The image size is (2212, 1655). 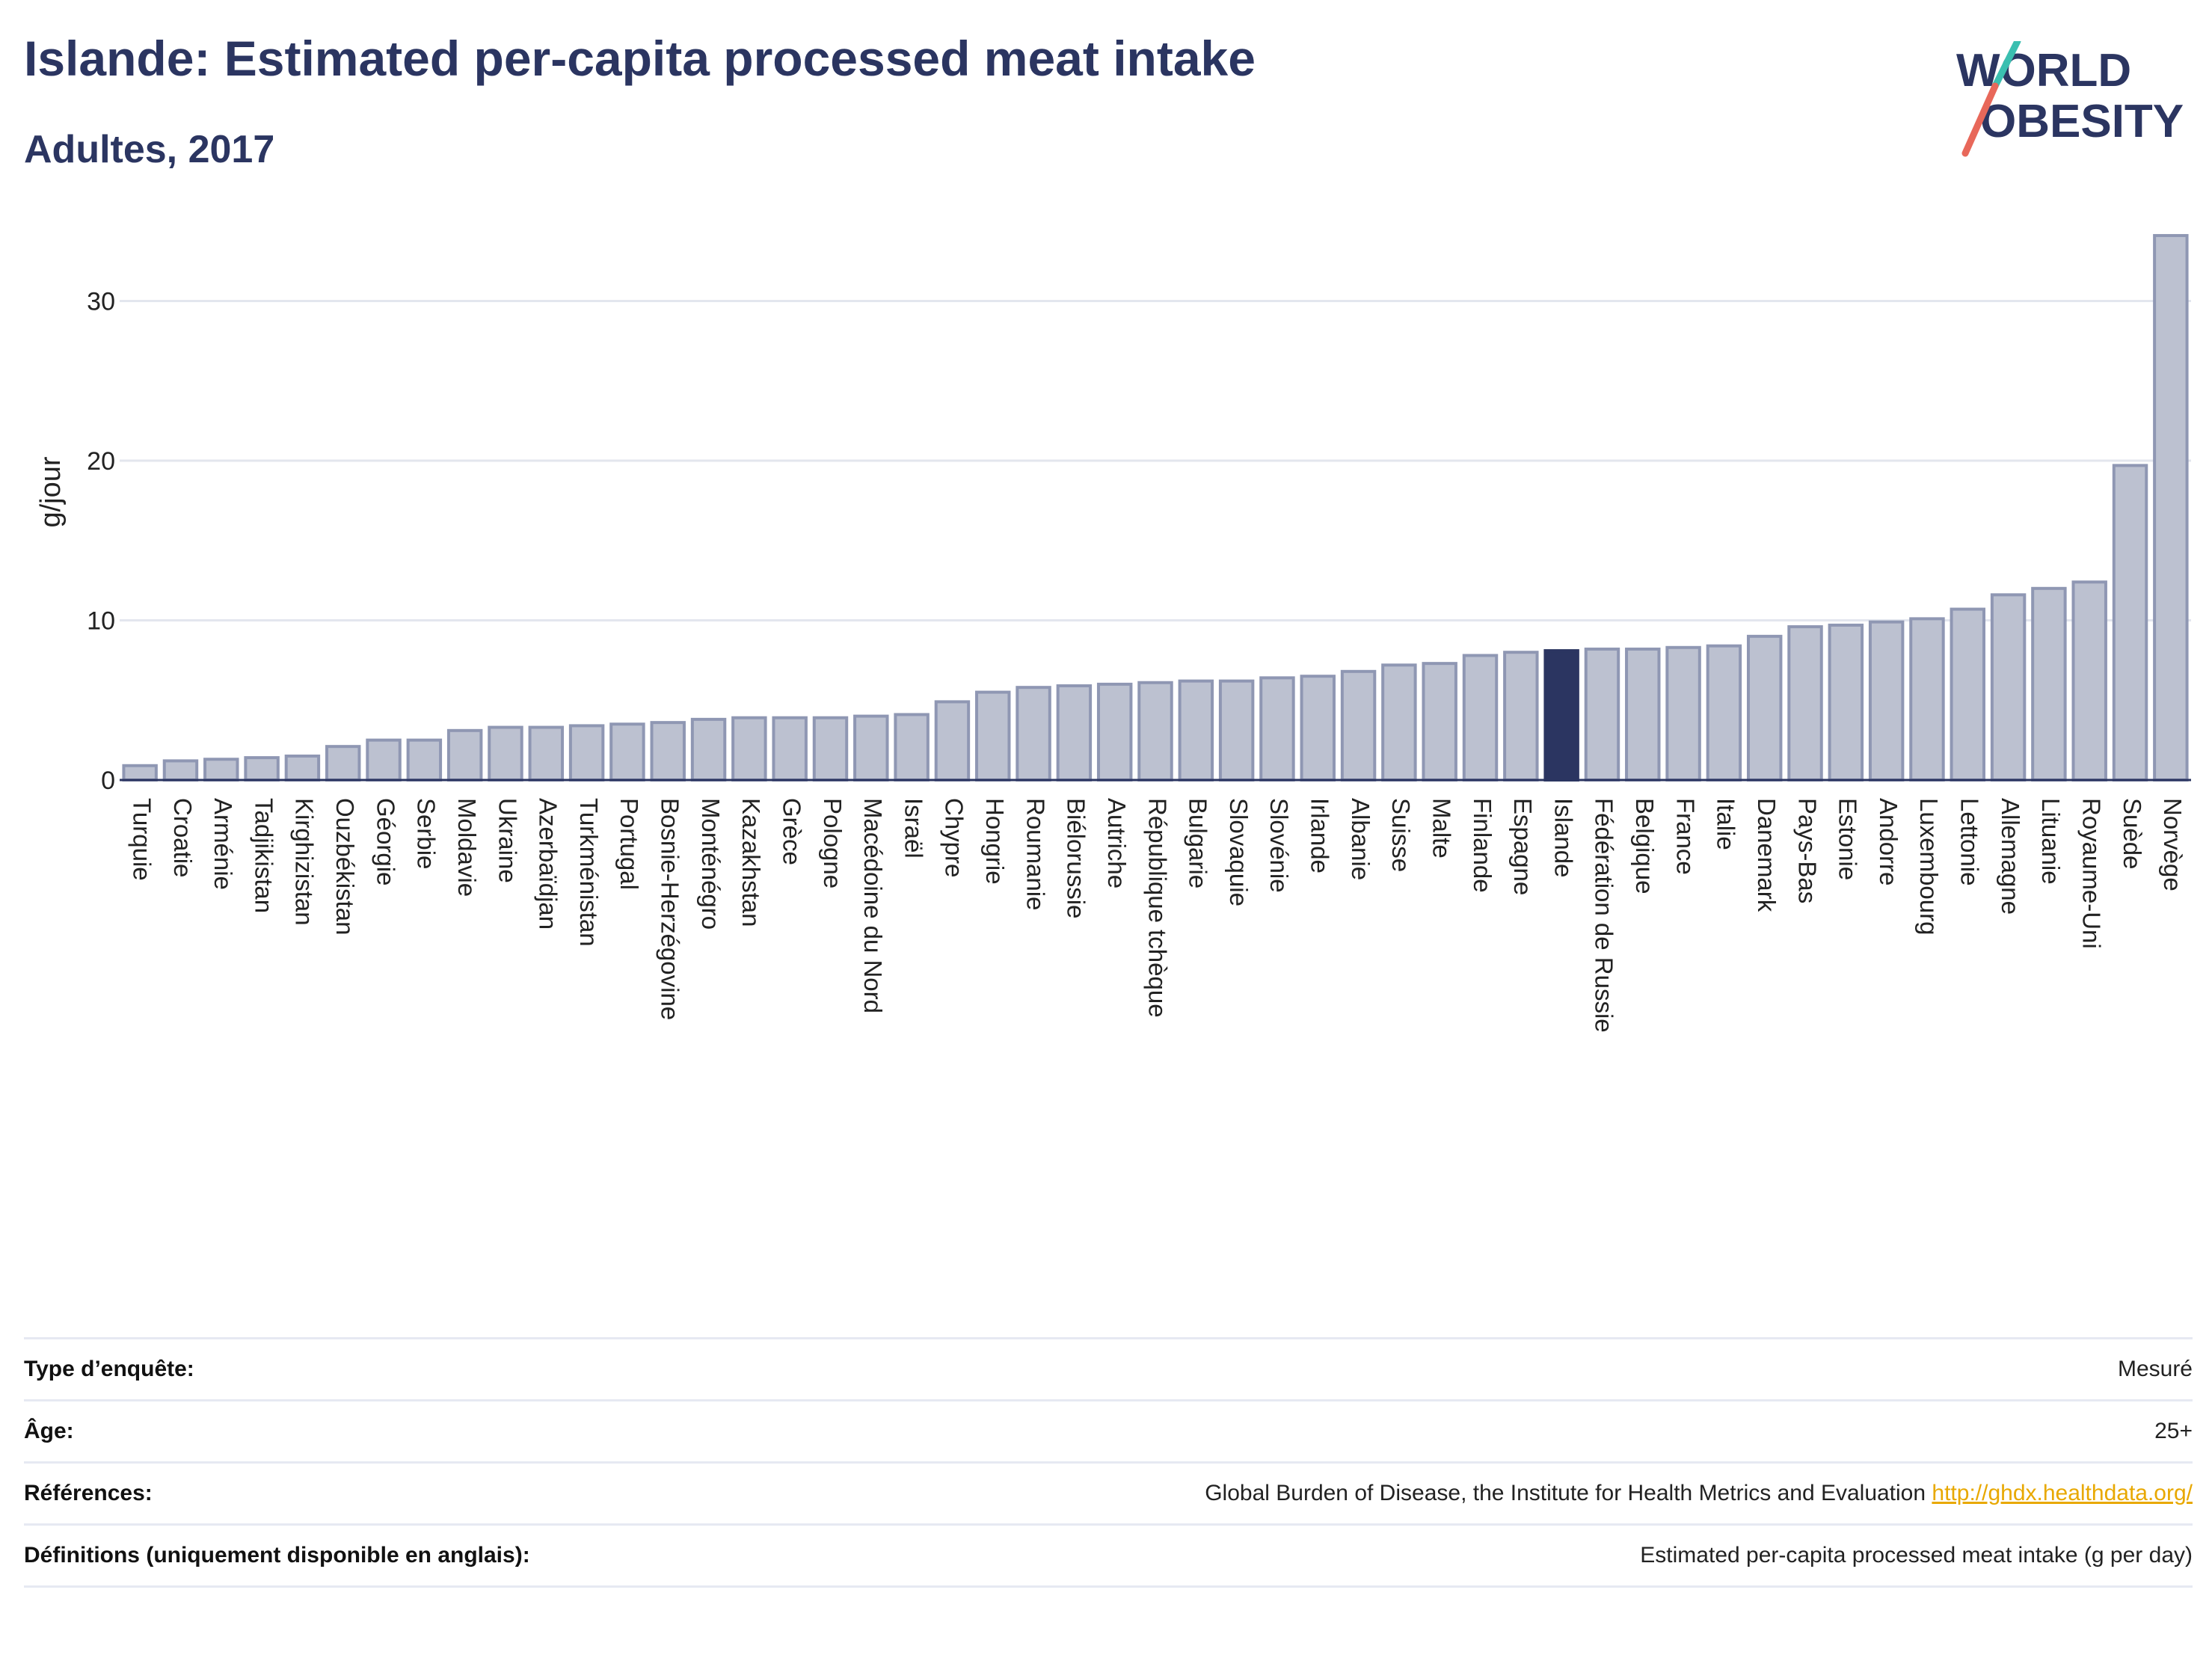 What do you see at coordinates (954, 837) in the screenshot?
I see `x-tick-label: Chypre` at bounding box center [954, 837].